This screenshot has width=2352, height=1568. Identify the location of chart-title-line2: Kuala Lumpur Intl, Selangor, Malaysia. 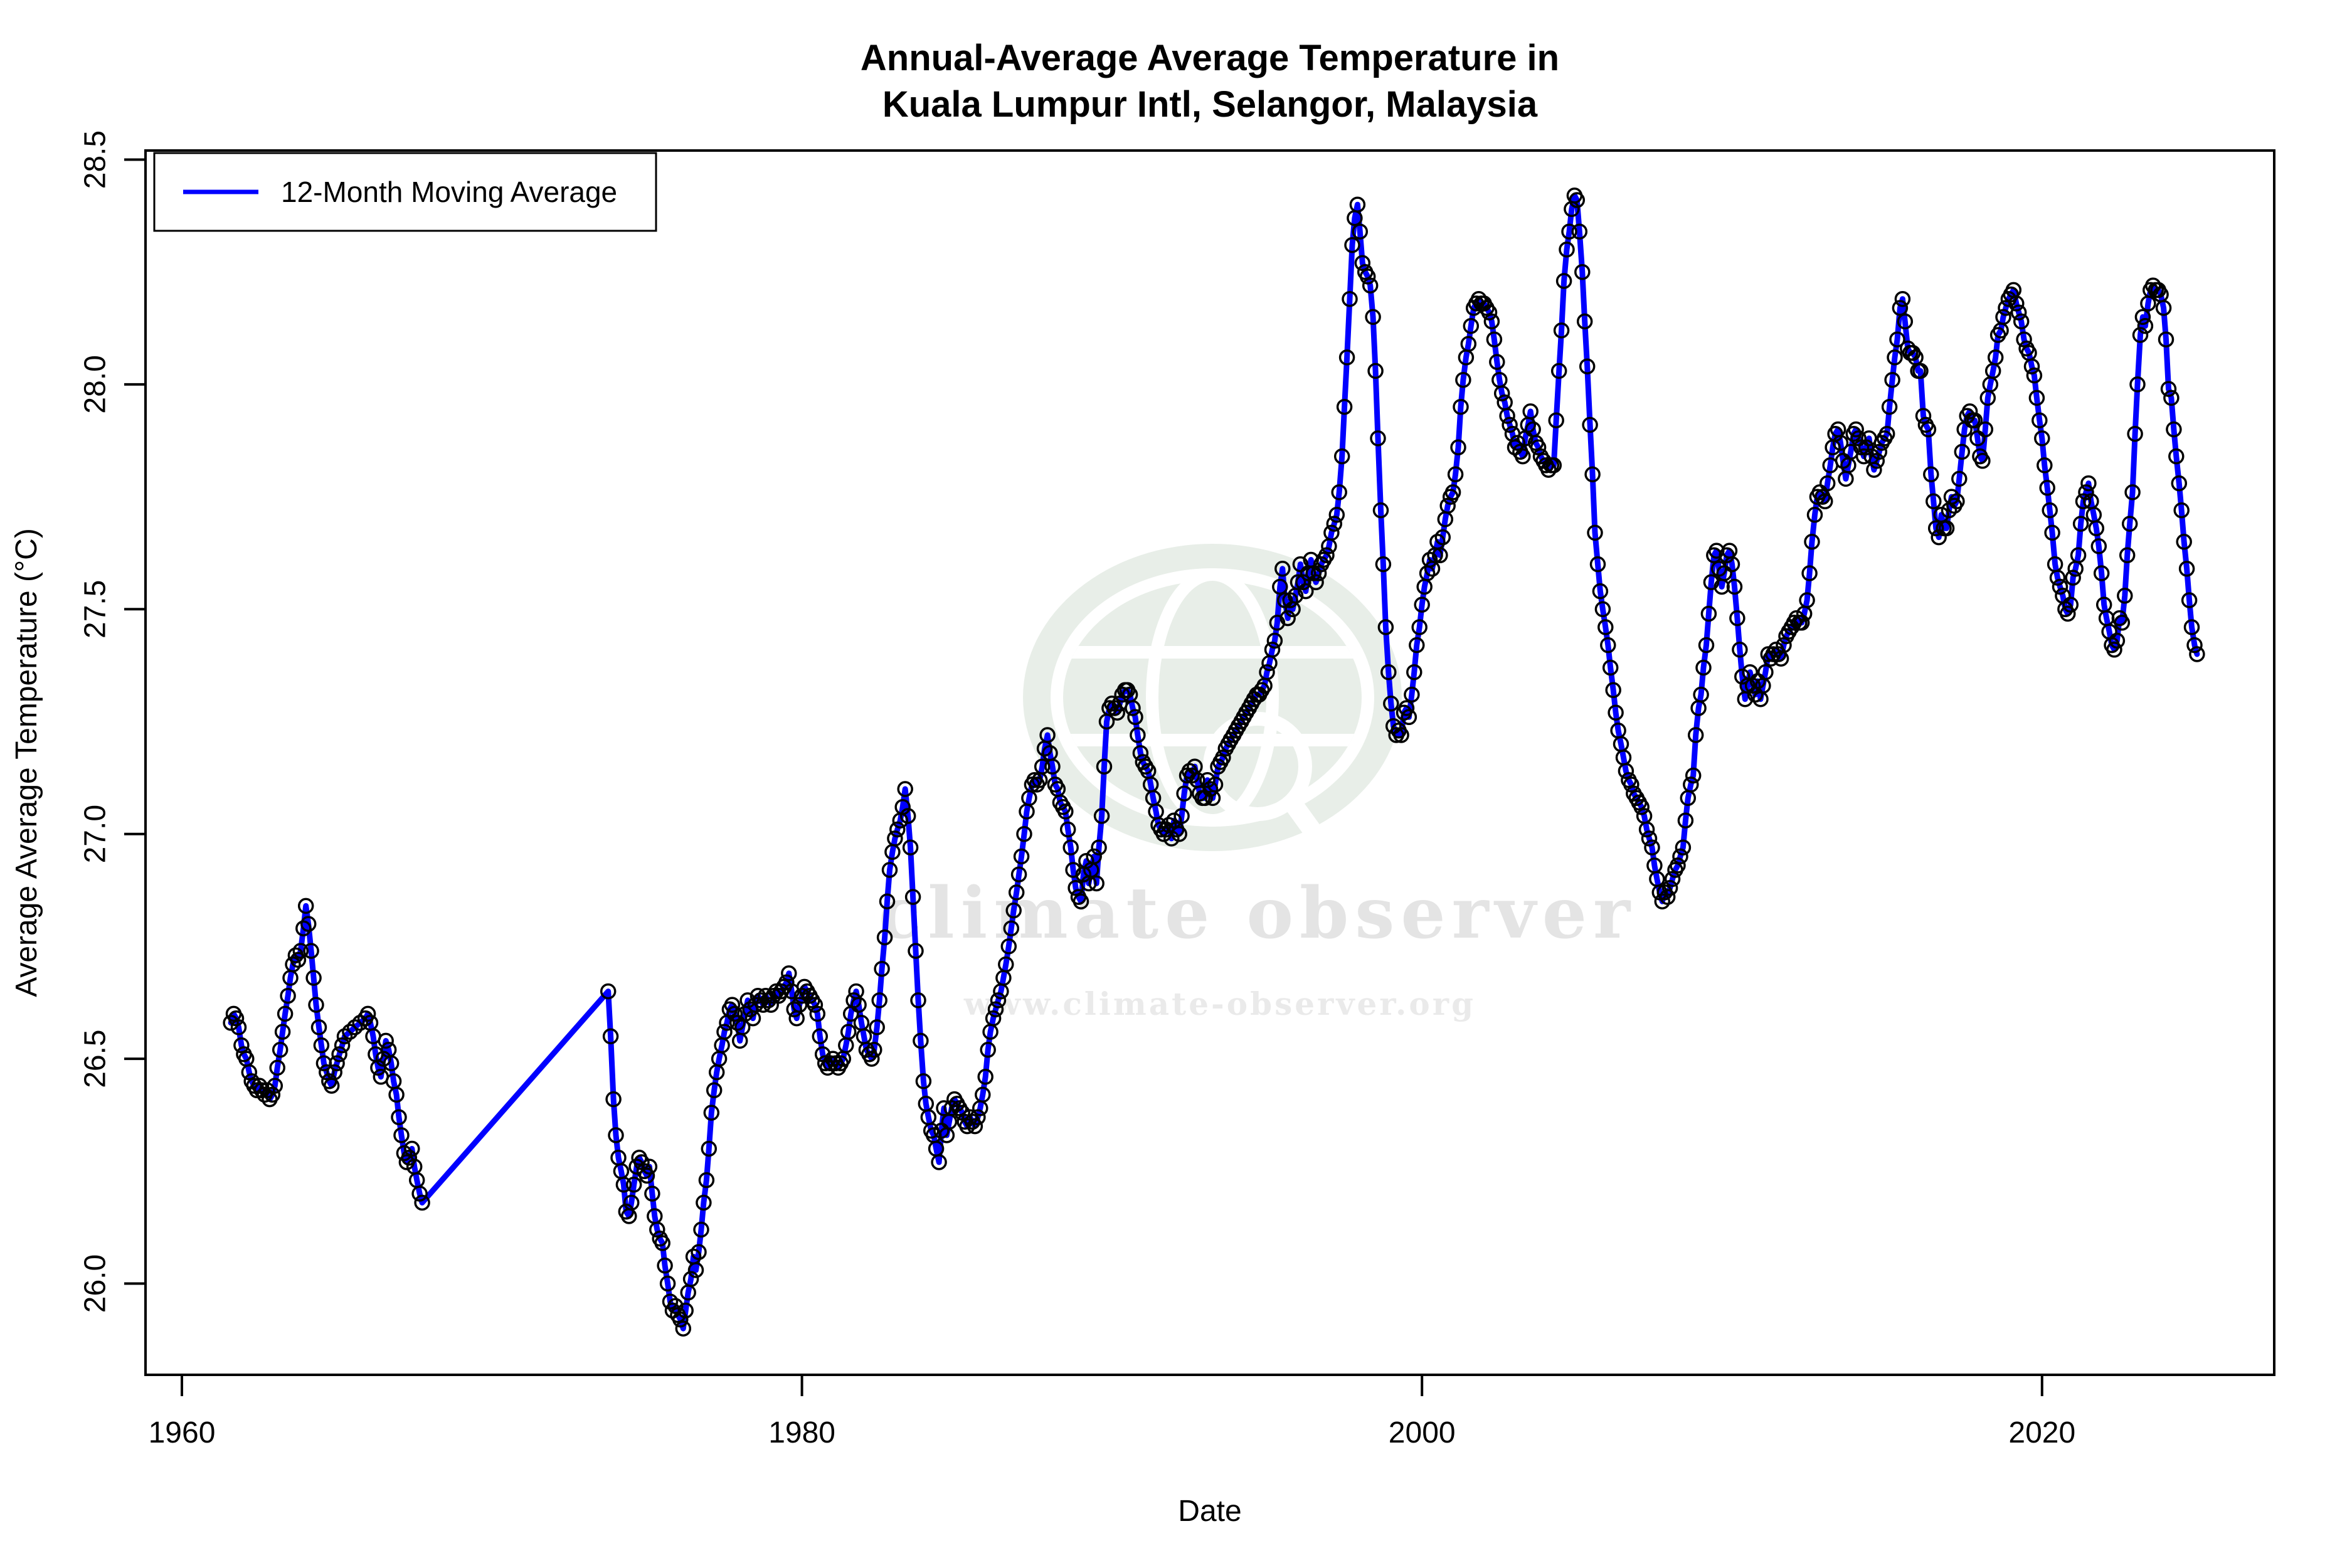
(1210, 105).